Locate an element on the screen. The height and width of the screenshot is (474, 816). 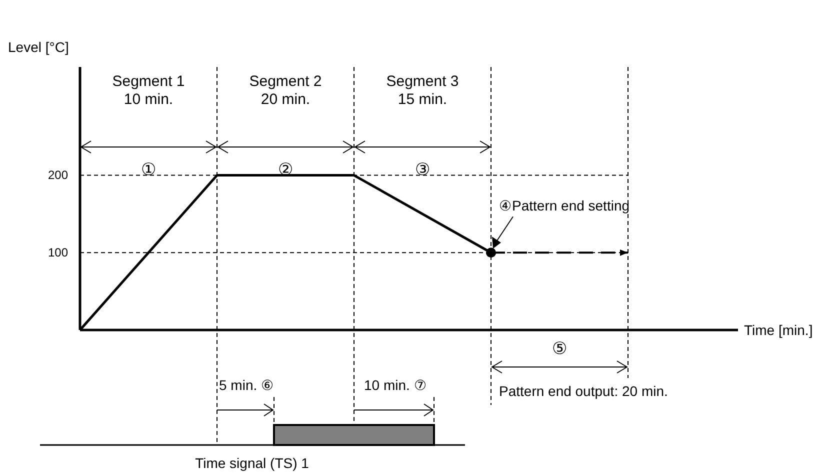
annotation: ③ is located at coordinates (422, 169).